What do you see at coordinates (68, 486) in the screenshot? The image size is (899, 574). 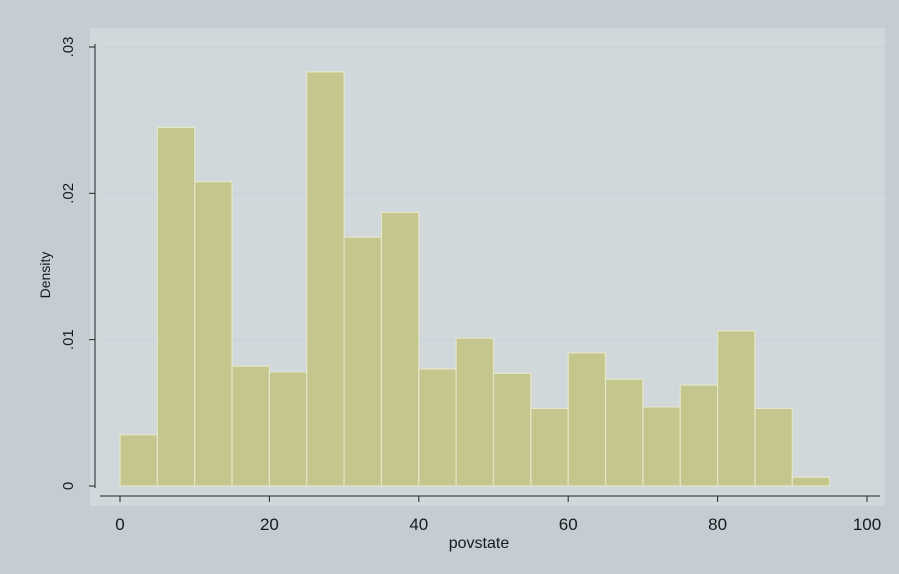 I see `y-tick-label: 0` at bounding box center [68, 486].